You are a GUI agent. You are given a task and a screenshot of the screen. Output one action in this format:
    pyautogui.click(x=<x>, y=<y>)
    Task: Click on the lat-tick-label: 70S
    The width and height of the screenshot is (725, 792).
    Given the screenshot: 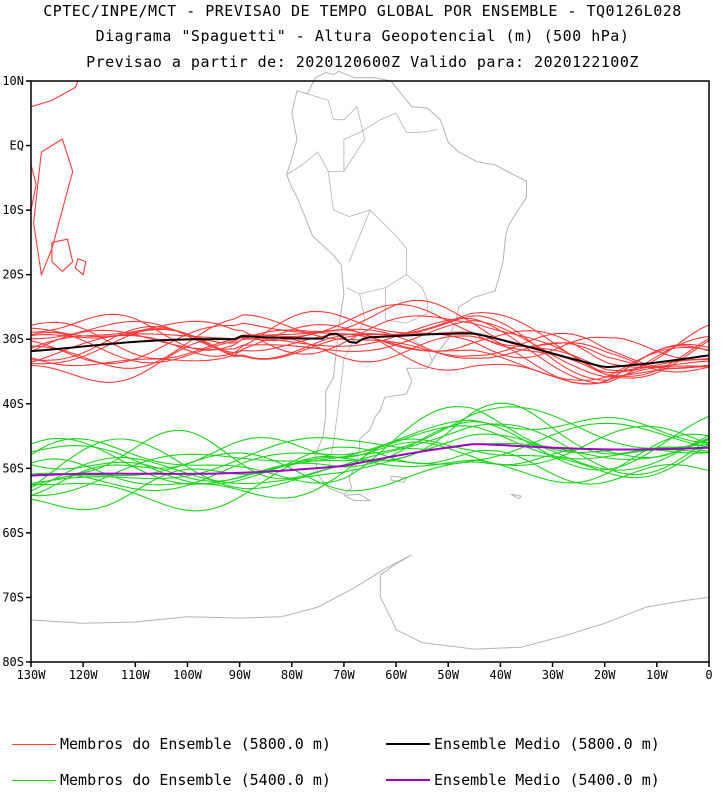 What is the action you would take?
    pyautogui.click(x=13, y=597)
    